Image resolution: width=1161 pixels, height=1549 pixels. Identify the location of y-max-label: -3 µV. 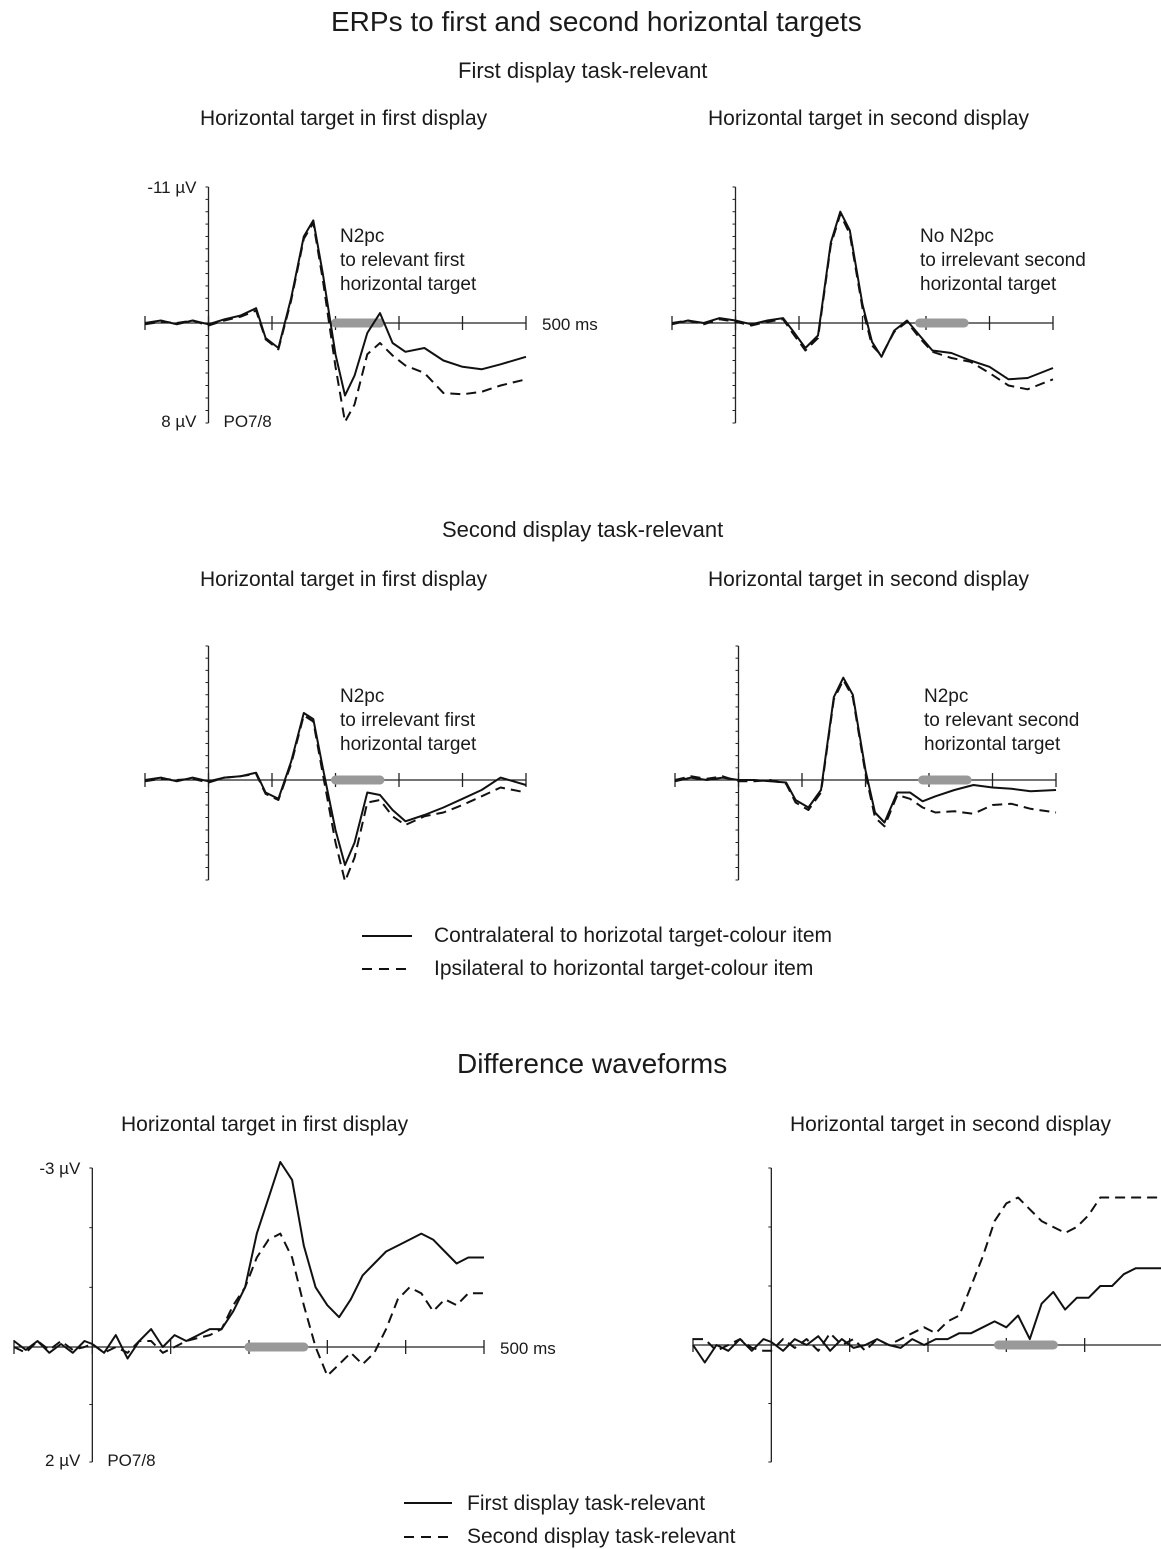
(60, 1168).